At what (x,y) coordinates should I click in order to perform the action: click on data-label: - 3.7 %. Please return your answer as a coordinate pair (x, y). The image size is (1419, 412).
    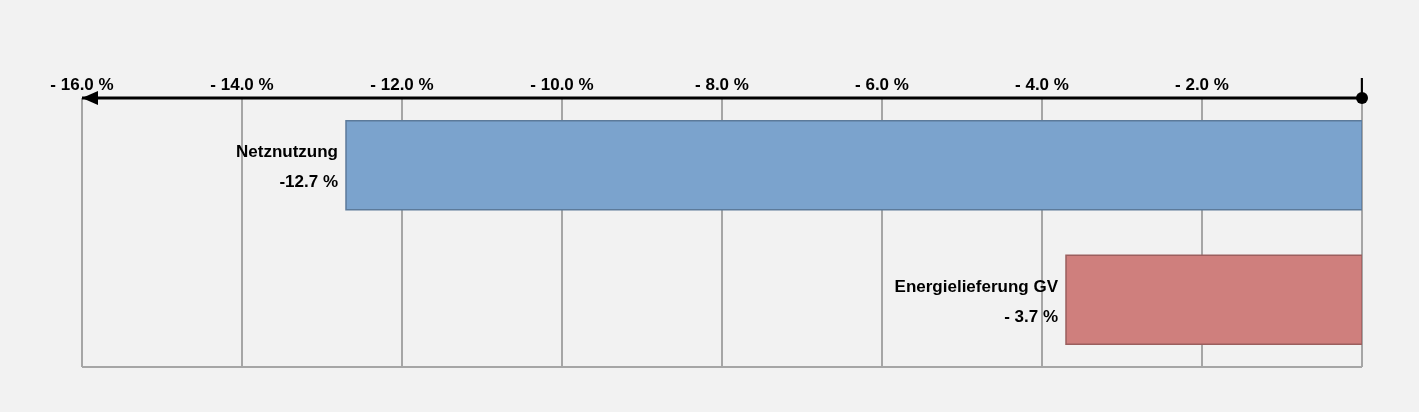
    Looking at the image, I should click on (1031, 316).